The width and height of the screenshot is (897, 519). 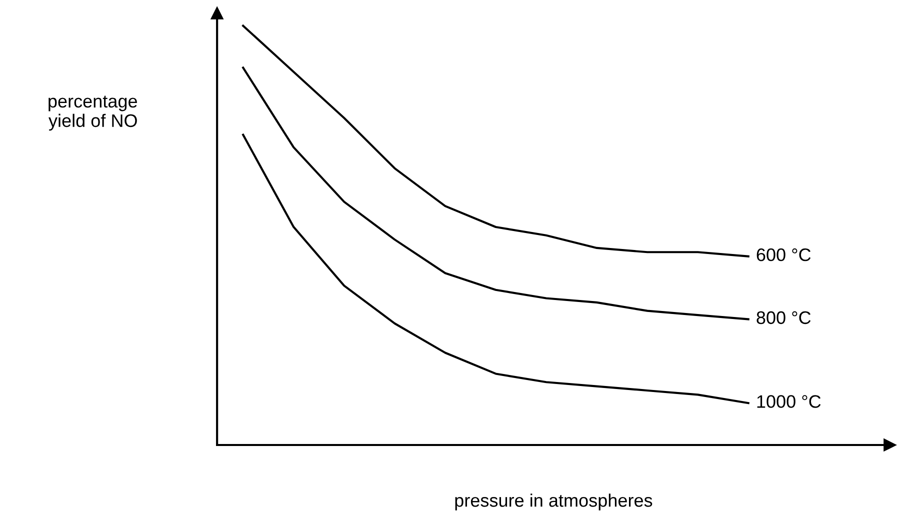 I want to click on x-axis-title: pressure in atmospheres, so click(x=553, y=502).